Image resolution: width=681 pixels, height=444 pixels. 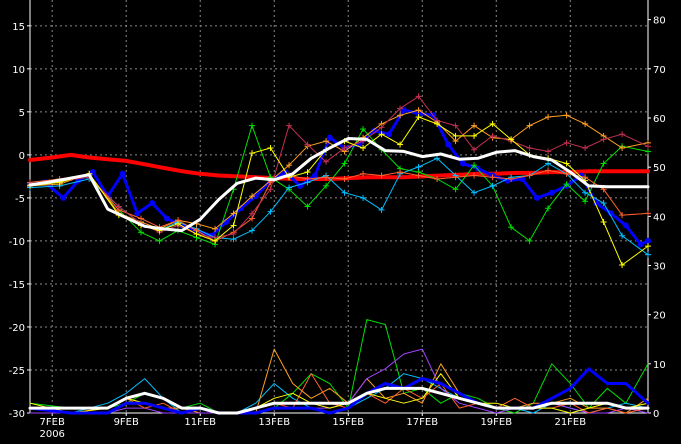 I want to click on x-year-label: 2006, so click(x=51, y=434).